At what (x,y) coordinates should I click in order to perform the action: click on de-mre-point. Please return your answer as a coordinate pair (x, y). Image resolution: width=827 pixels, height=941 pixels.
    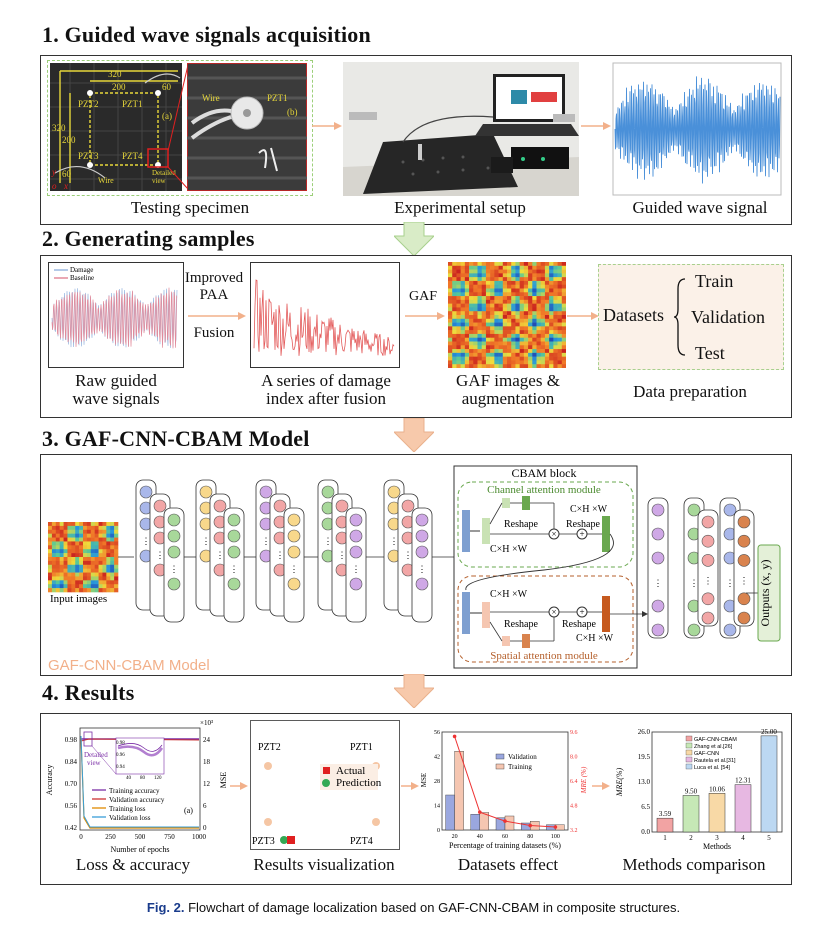
    Looking at the image, I should click on (454, 736).